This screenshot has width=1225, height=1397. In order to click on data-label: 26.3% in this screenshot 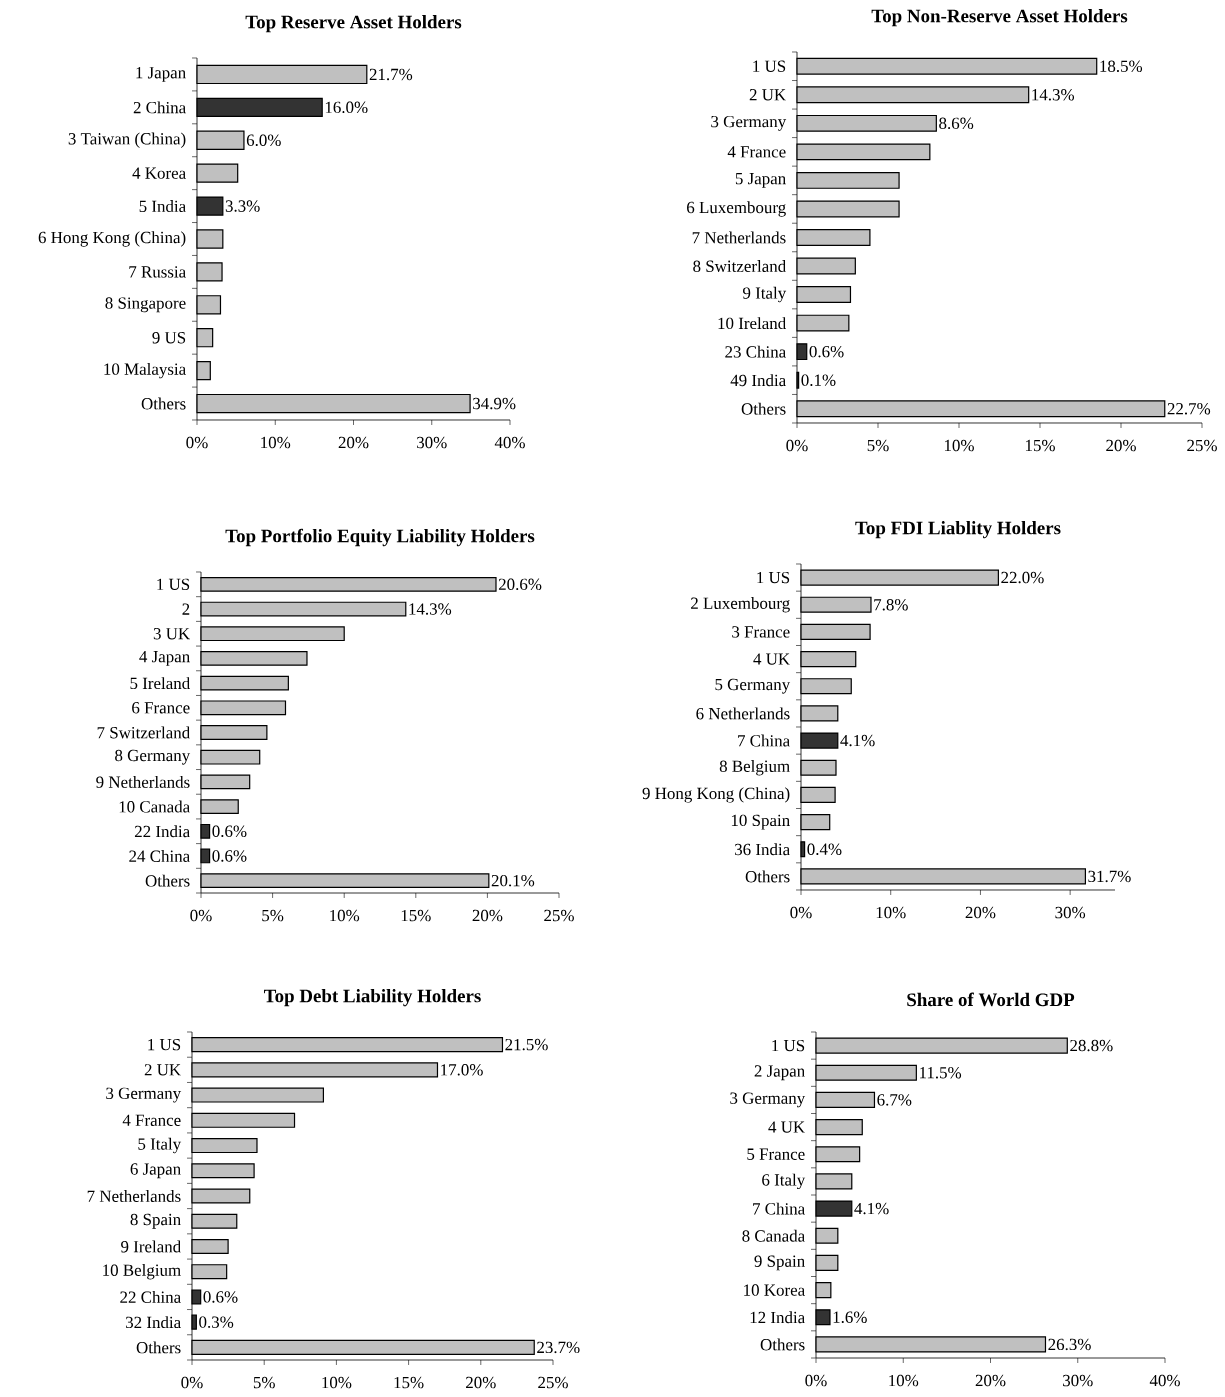, I will do `click(1069, 1344)`.